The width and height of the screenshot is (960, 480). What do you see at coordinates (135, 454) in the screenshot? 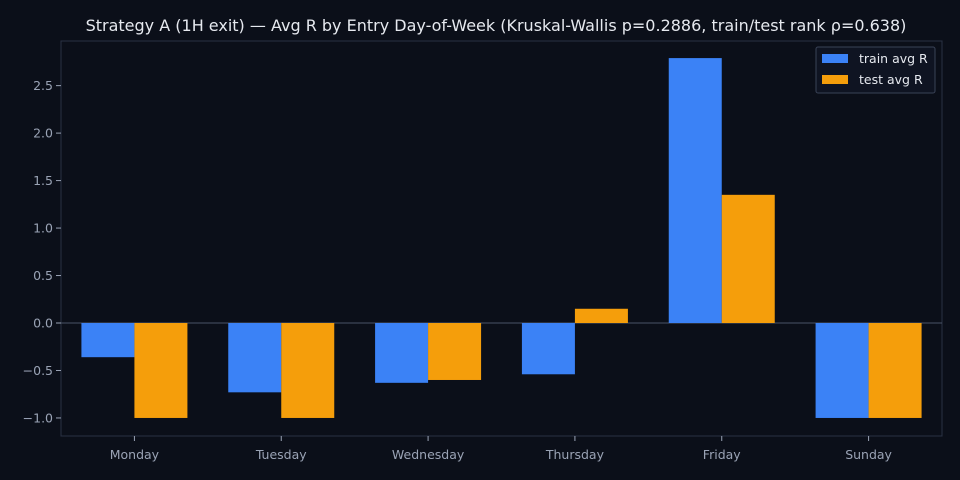
I see `x-tick-label: Monday` at bounding box center [135, 454].